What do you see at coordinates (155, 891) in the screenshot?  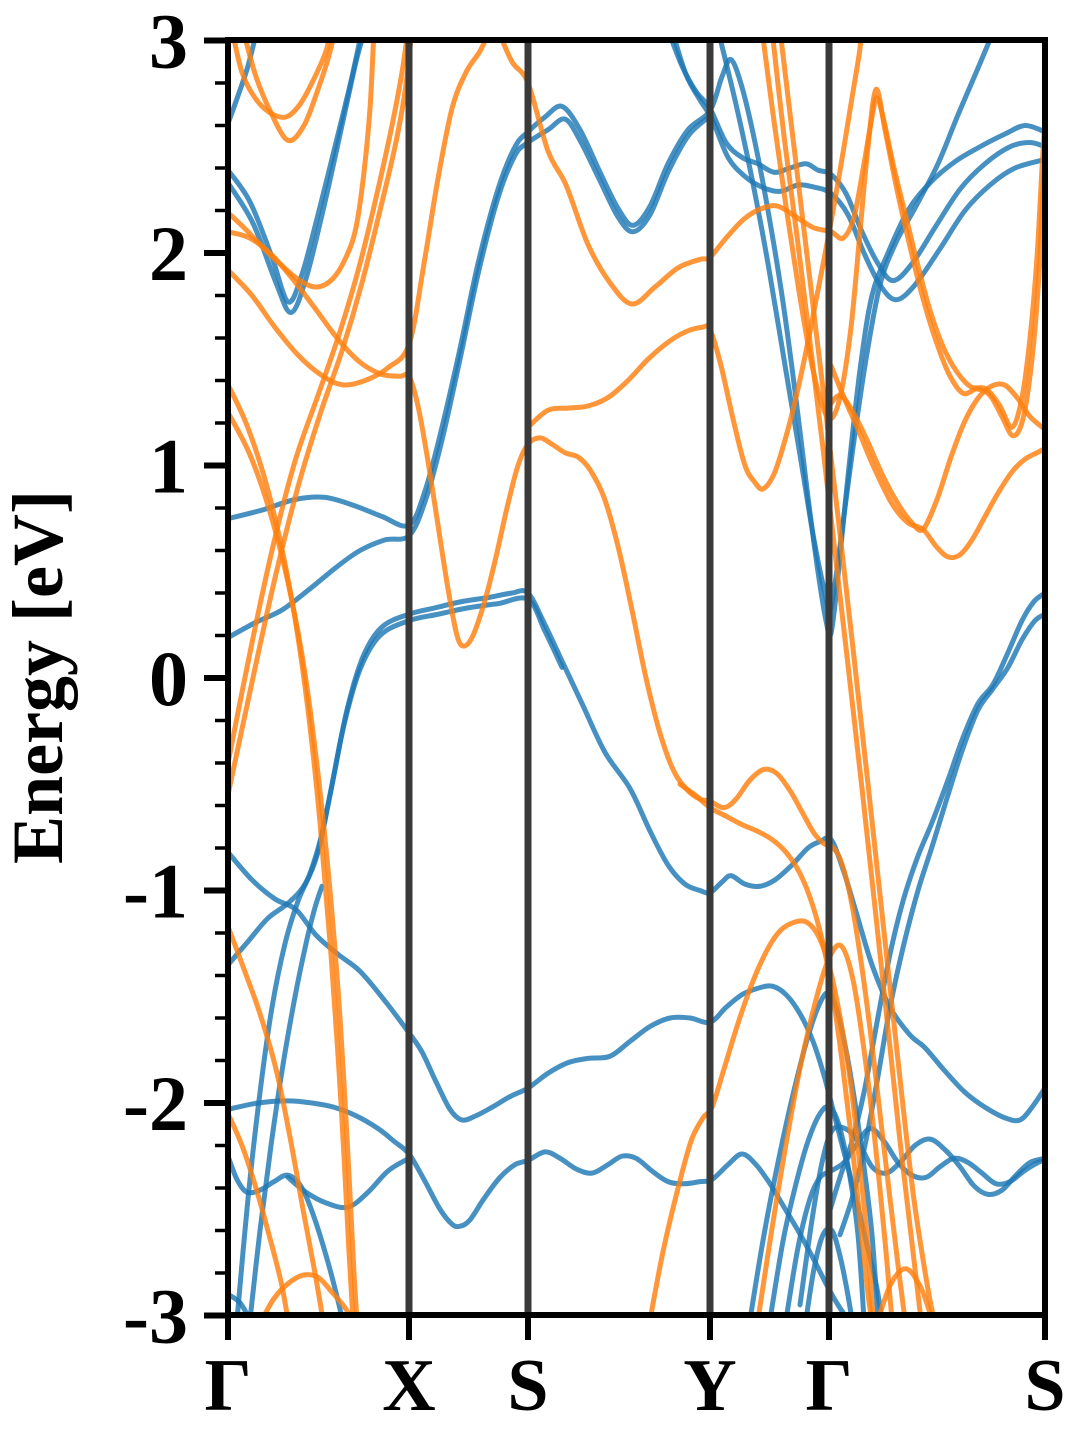 I see `y-tick-label: -1` at bounding box center [155, 891].